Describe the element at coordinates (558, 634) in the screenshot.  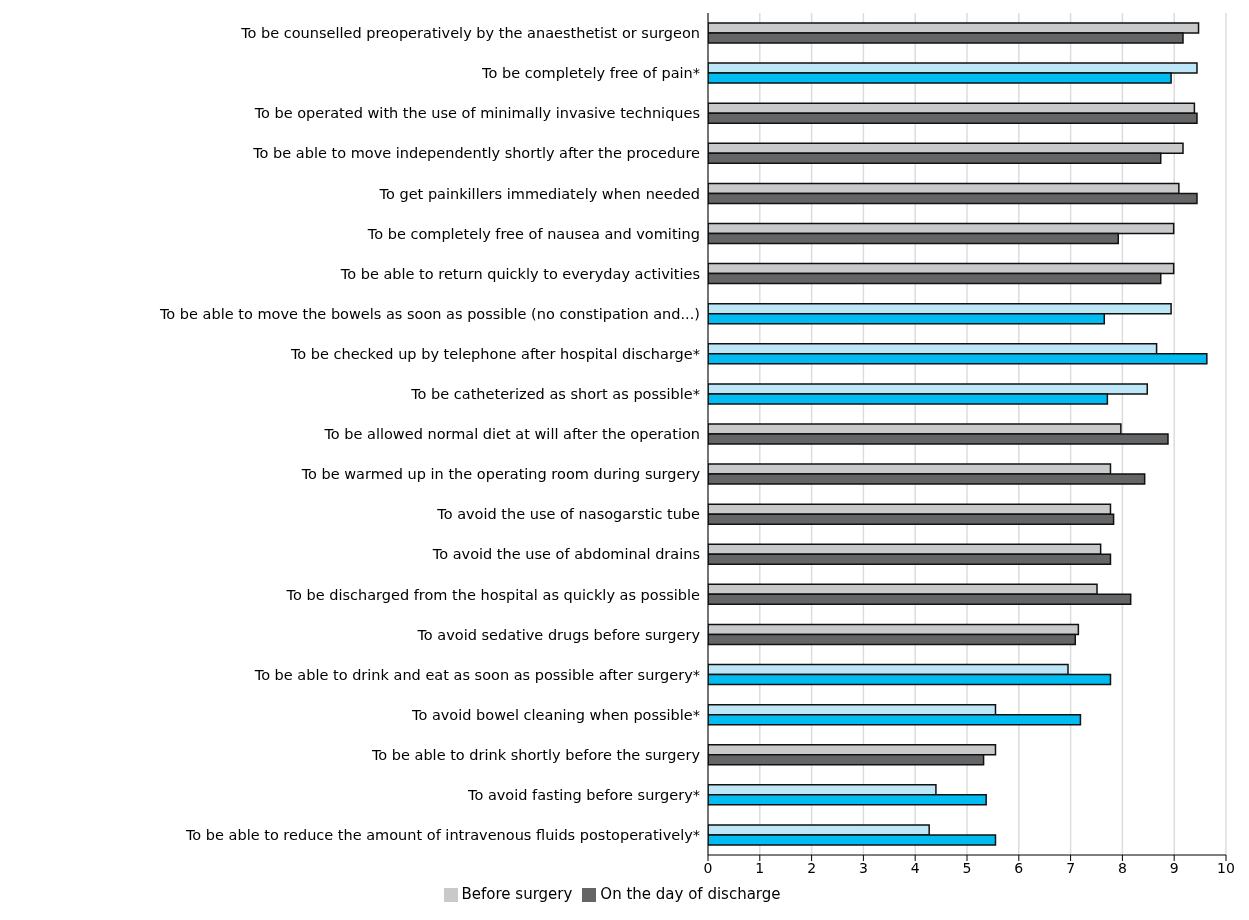
I see `y-tick-label: To avoid sedative drugs before surgery` at that location.